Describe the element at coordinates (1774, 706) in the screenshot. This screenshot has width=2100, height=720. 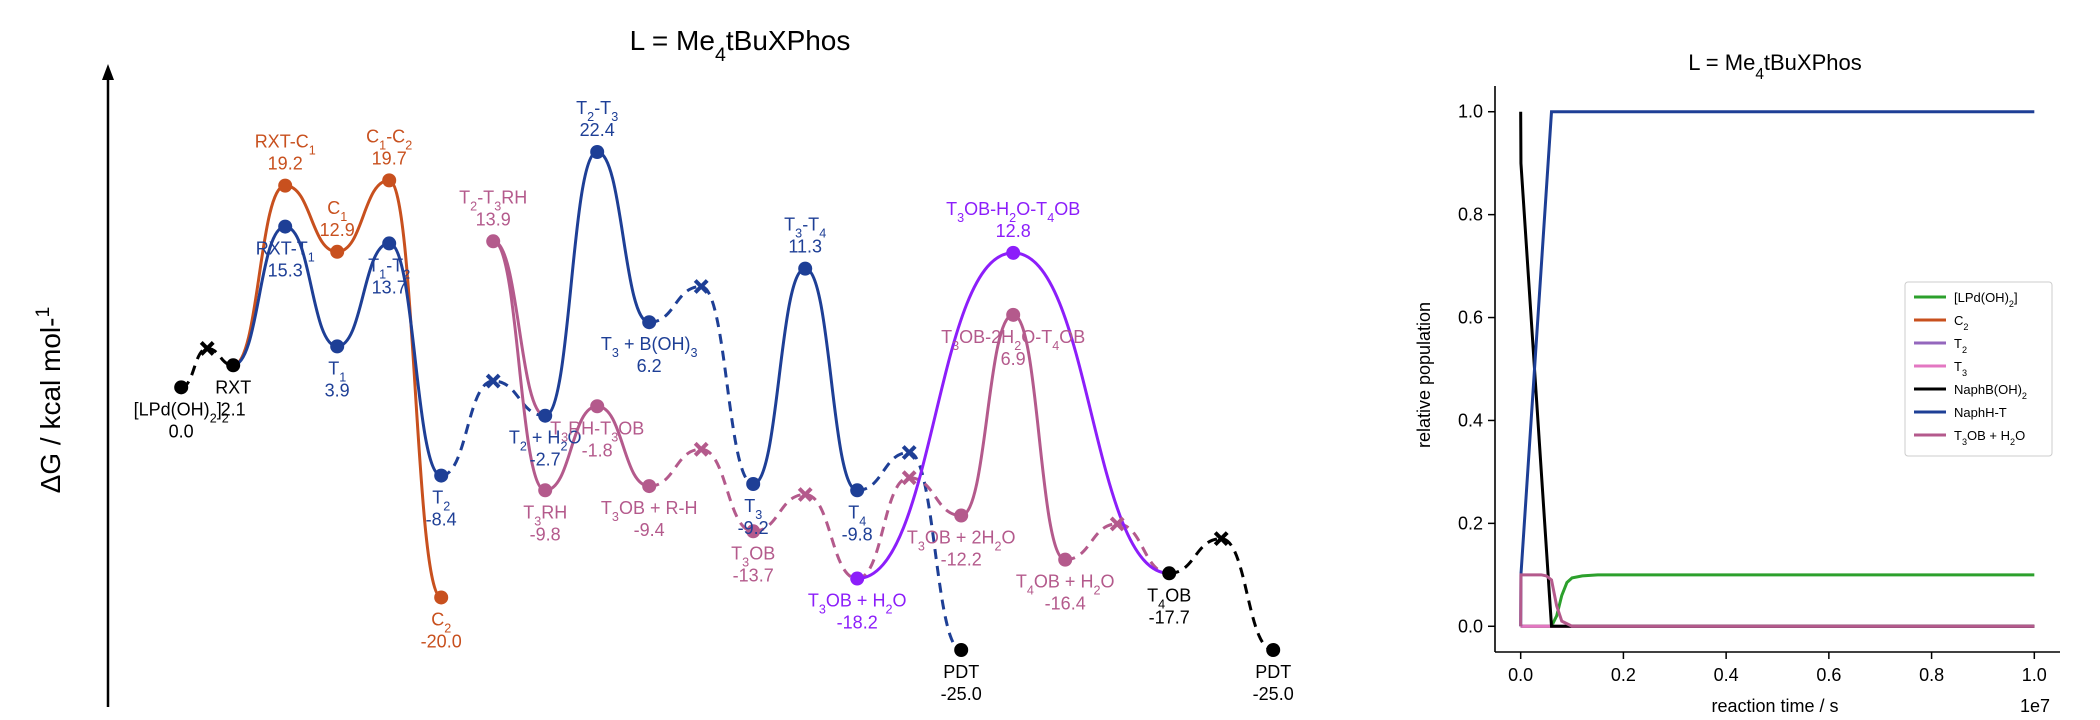
I see `population-x-axis-label: reaction time / s` at that location.